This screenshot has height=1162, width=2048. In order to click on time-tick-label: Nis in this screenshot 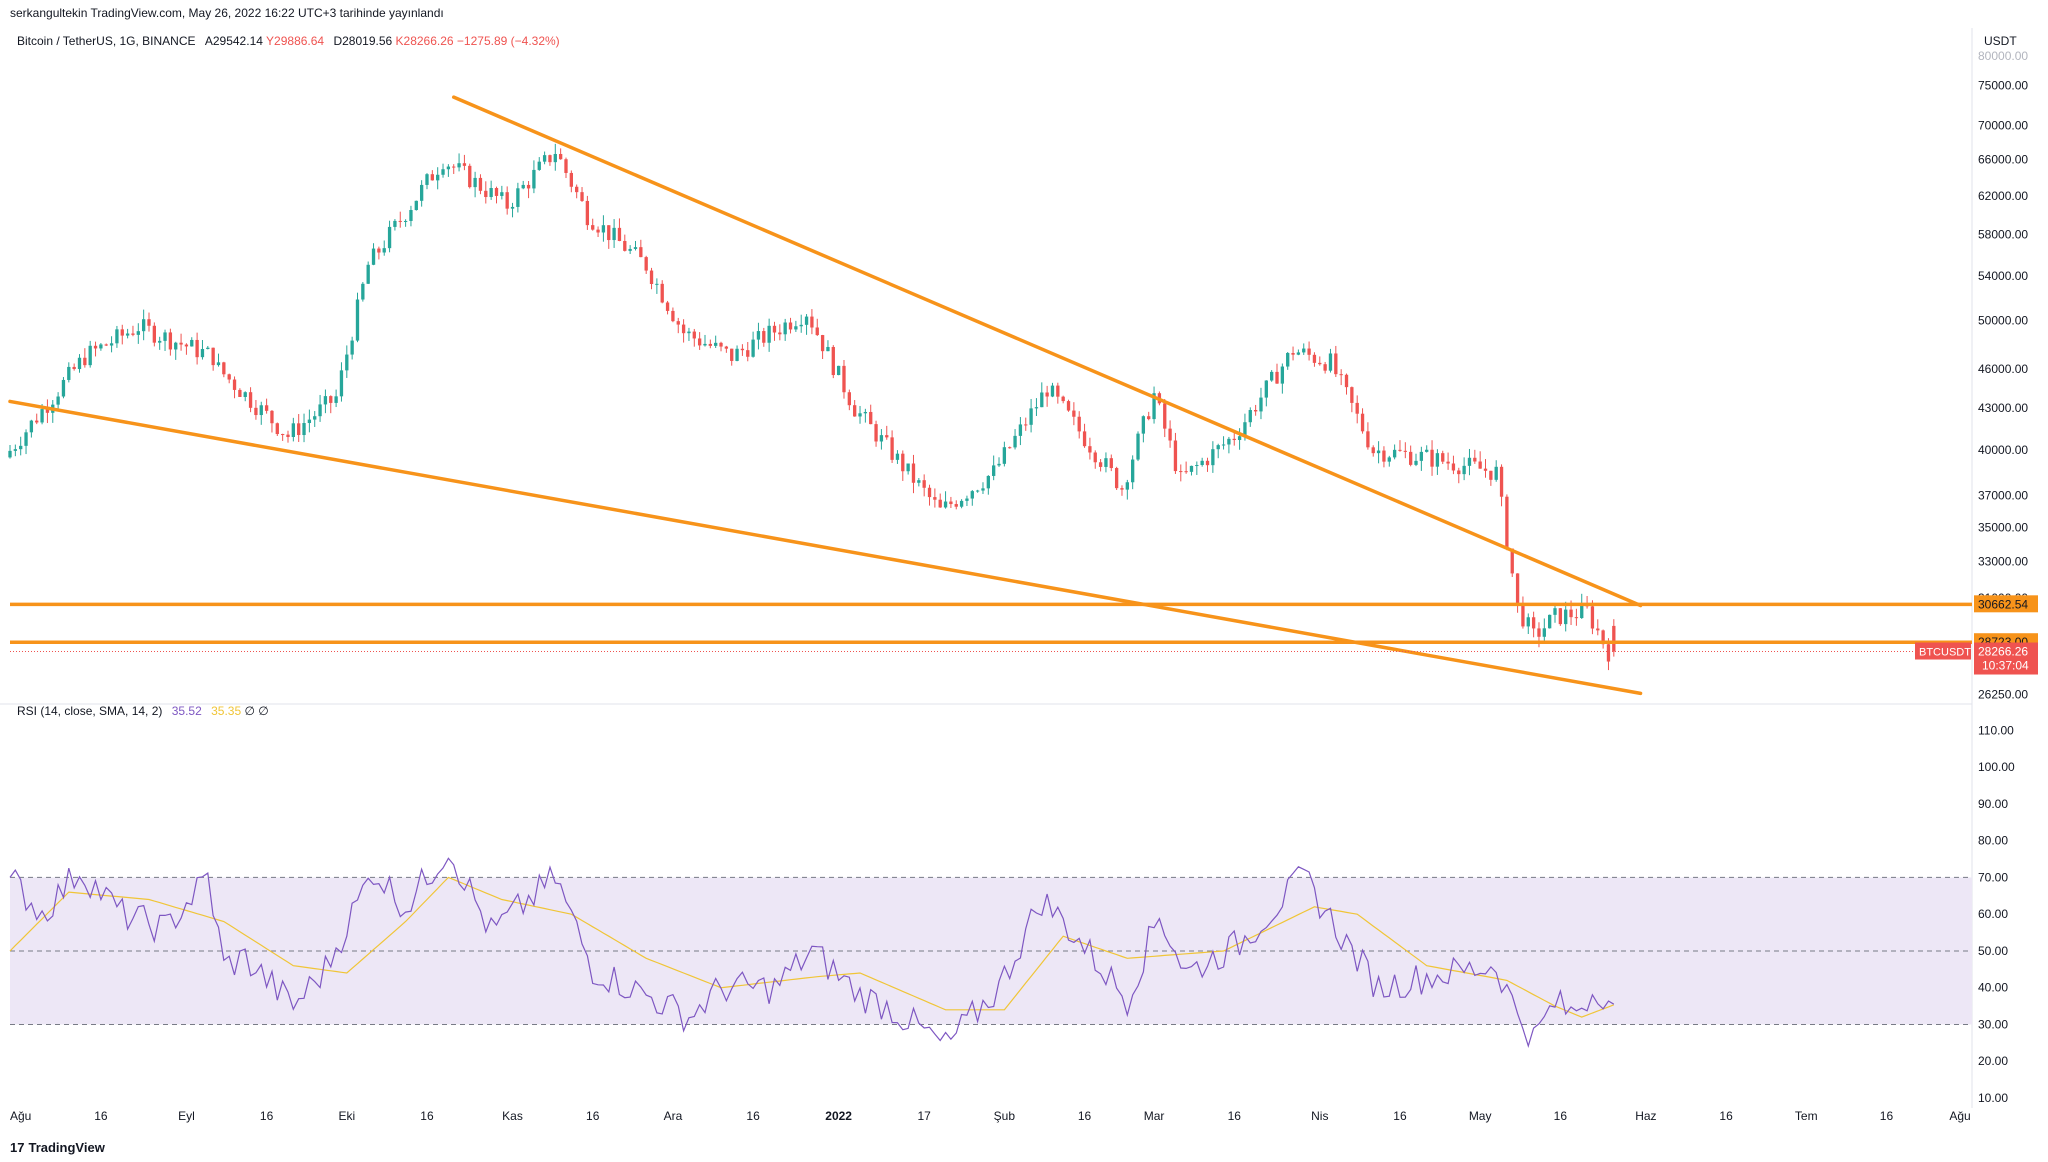, I will do `click(1319, 1116)`.